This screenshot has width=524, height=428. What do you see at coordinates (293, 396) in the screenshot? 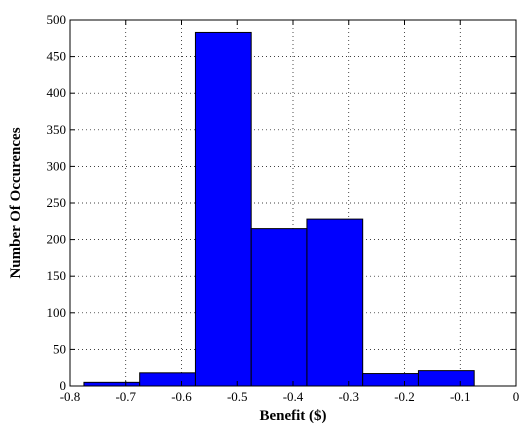
I see `x-tick-label: -0.4` at bounding box center [293, 396].